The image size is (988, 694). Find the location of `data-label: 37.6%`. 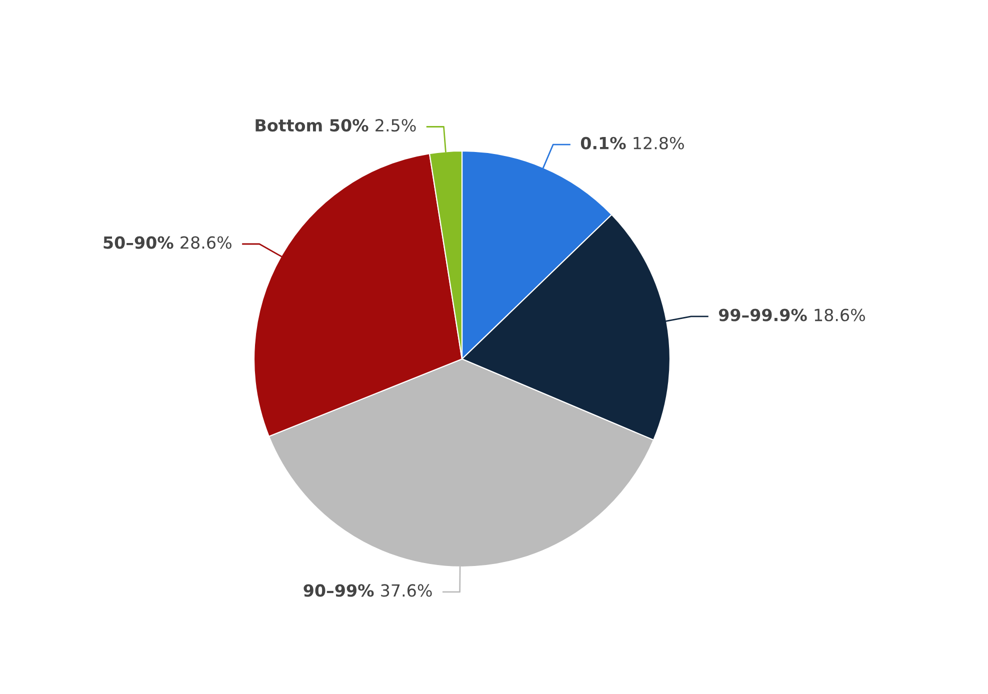

data-label: 37.6% is located at coordinates (406, 590).